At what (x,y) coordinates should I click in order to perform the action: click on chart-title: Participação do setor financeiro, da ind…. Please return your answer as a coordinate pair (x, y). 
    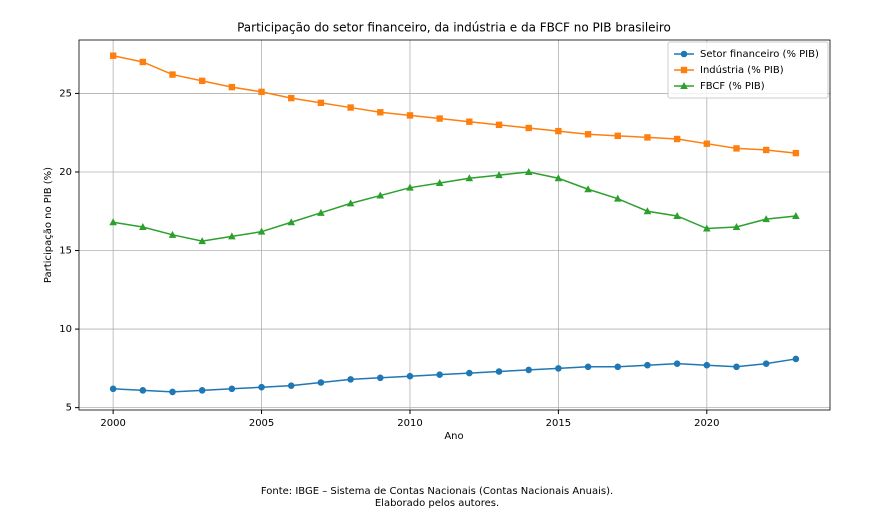
    Looking at the image, I should click on (454, 28).